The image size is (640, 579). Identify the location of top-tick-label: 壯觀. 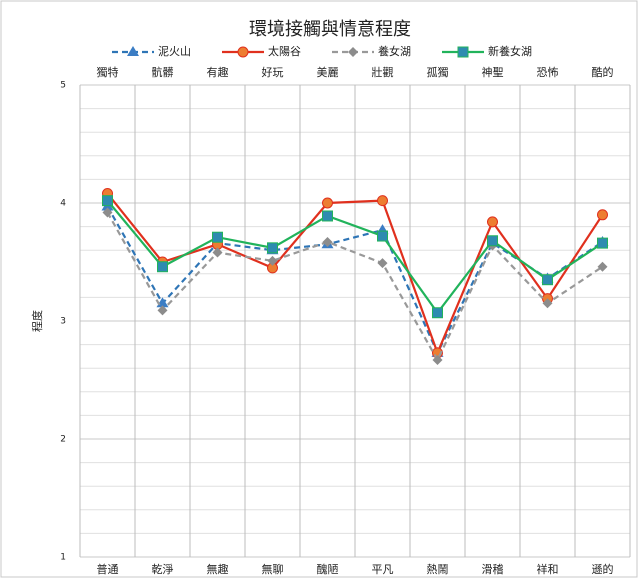
(383, 72).